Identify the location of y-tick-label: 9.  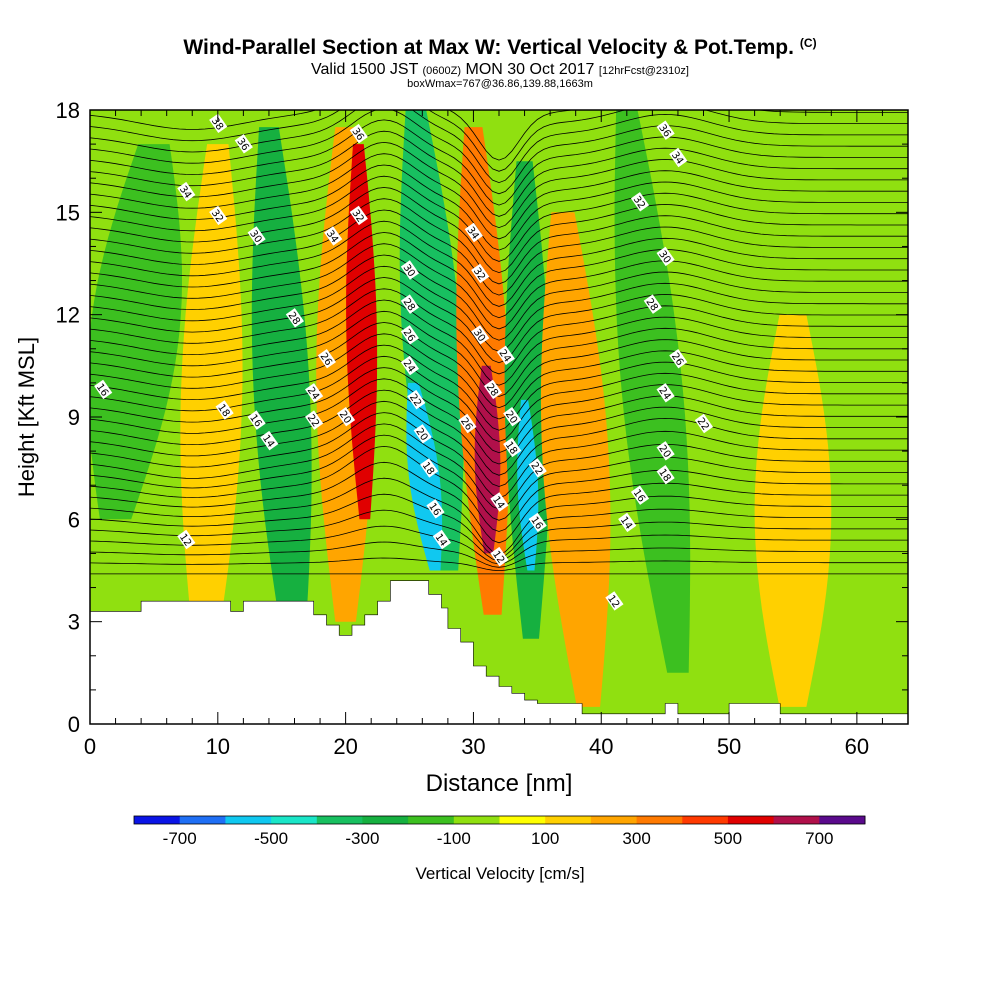
(74, 417).